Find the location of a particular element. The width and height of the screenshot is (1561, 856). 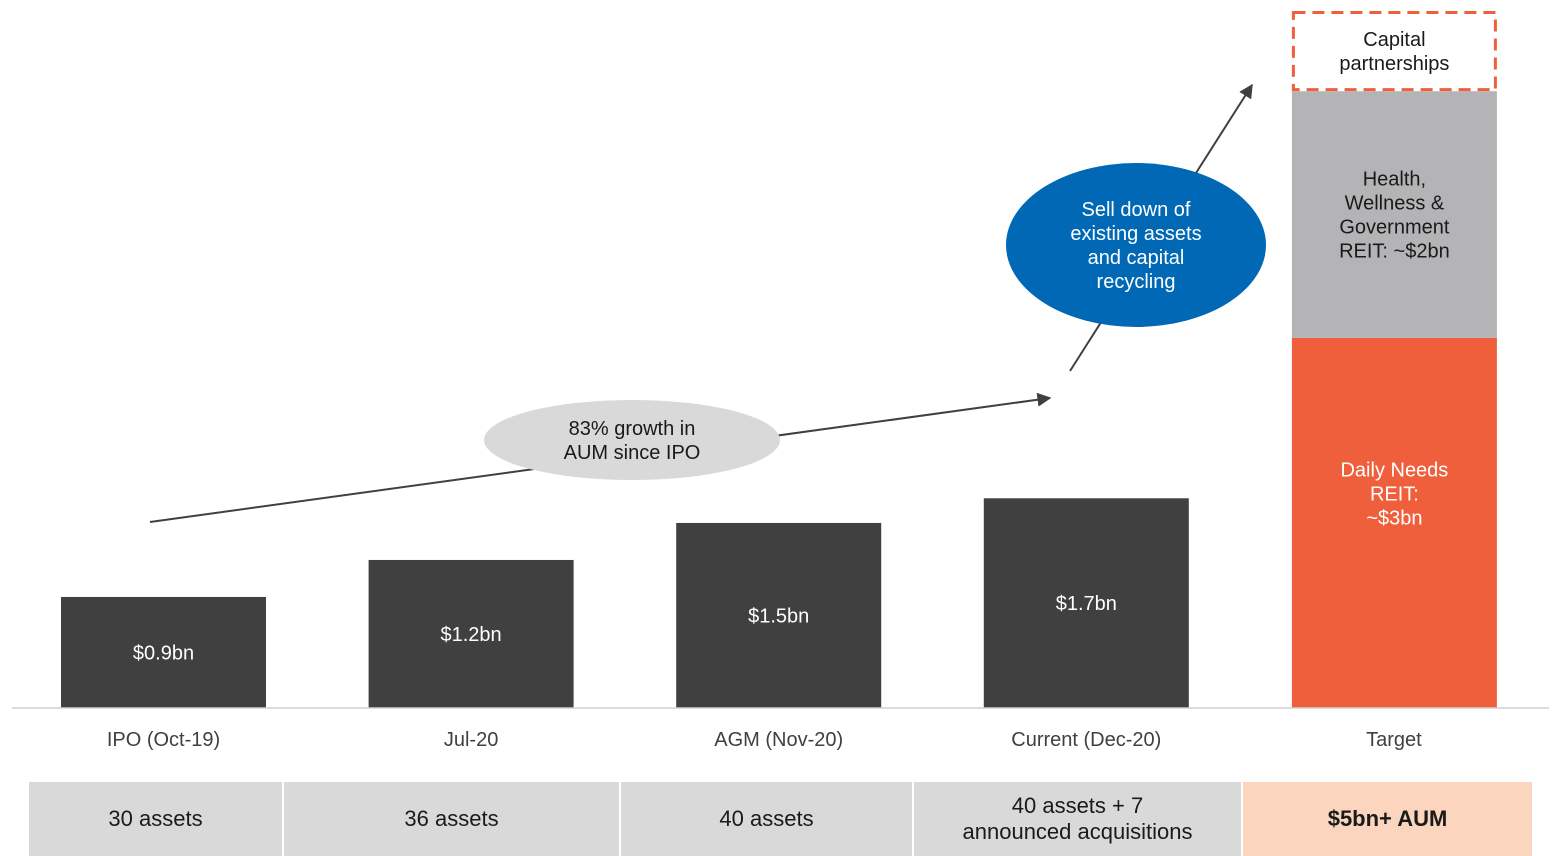

table-cell-4: 40 assets + 7 announced acquisitions is located at coordinates (1078, 819).